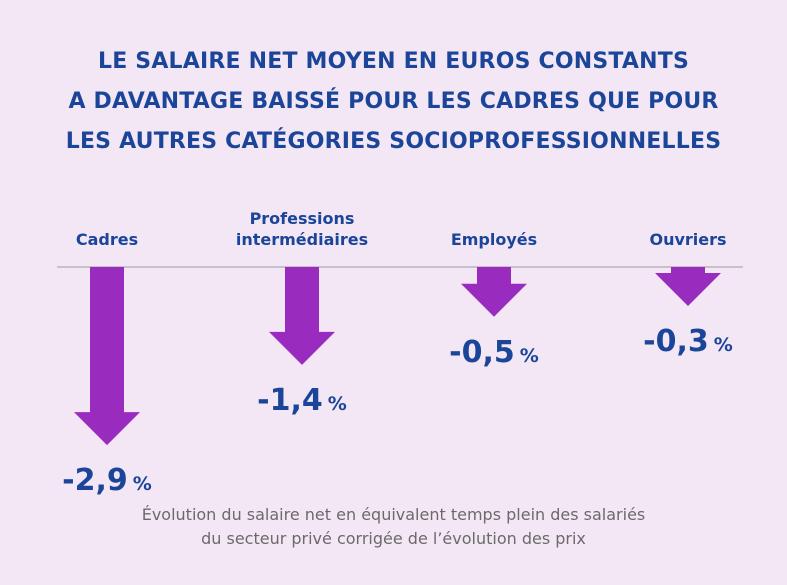 The image size is (787, 585). Describe the element at coordinates (494, 352) in the screenshot. I see `value-label: -0,5%` at that location.